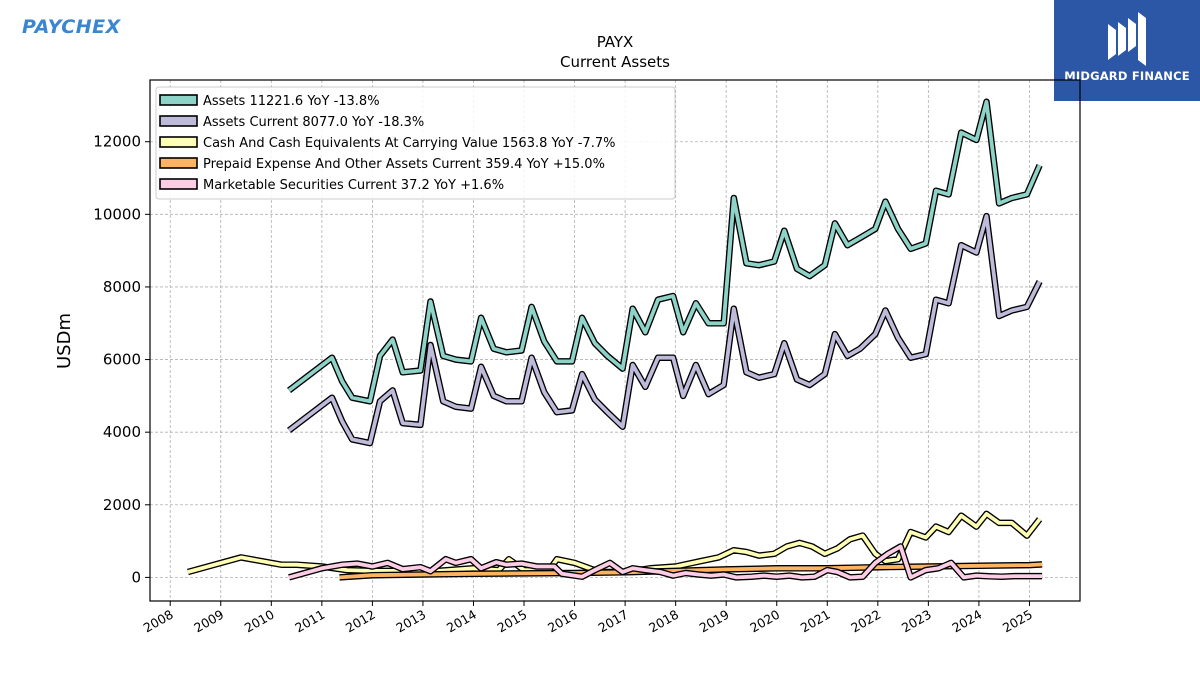 This screenshot has height=675, width=1200. I want to click on x-tick-label: 2009, so click(208, 621).